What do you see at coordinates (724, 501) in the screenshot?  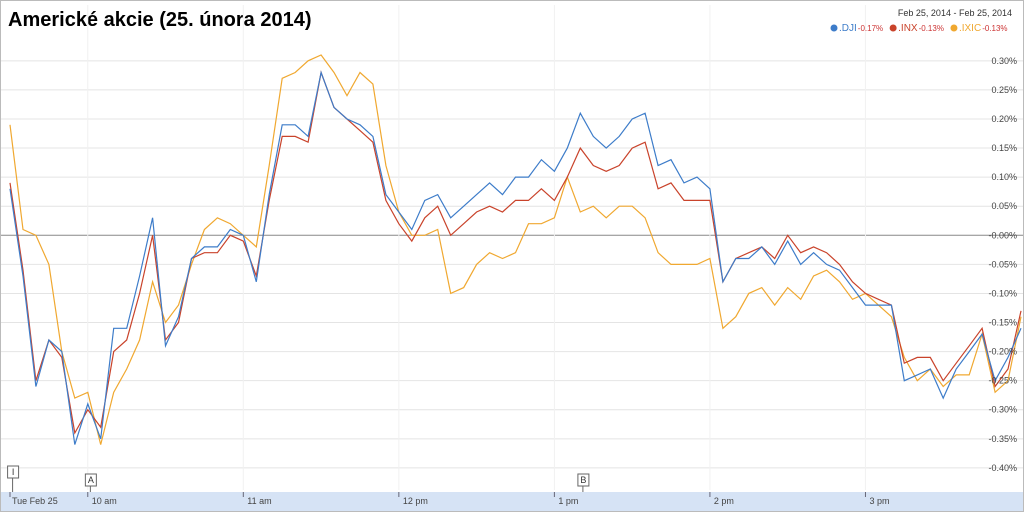 I see `x-tick-label: 2 pm` at bounding box center [724, 501].